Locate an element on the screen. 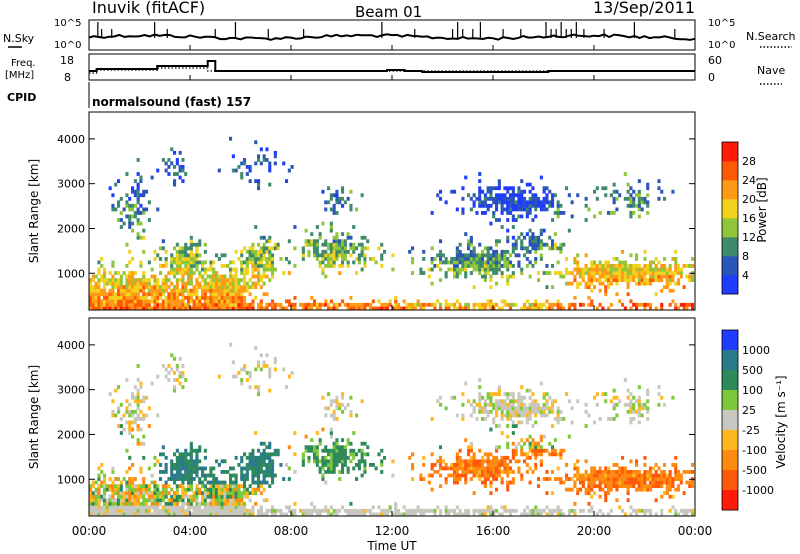 This screenshot has width=800, height=554. time-tick-label: 12:00 is located at coordinates (392, 531).